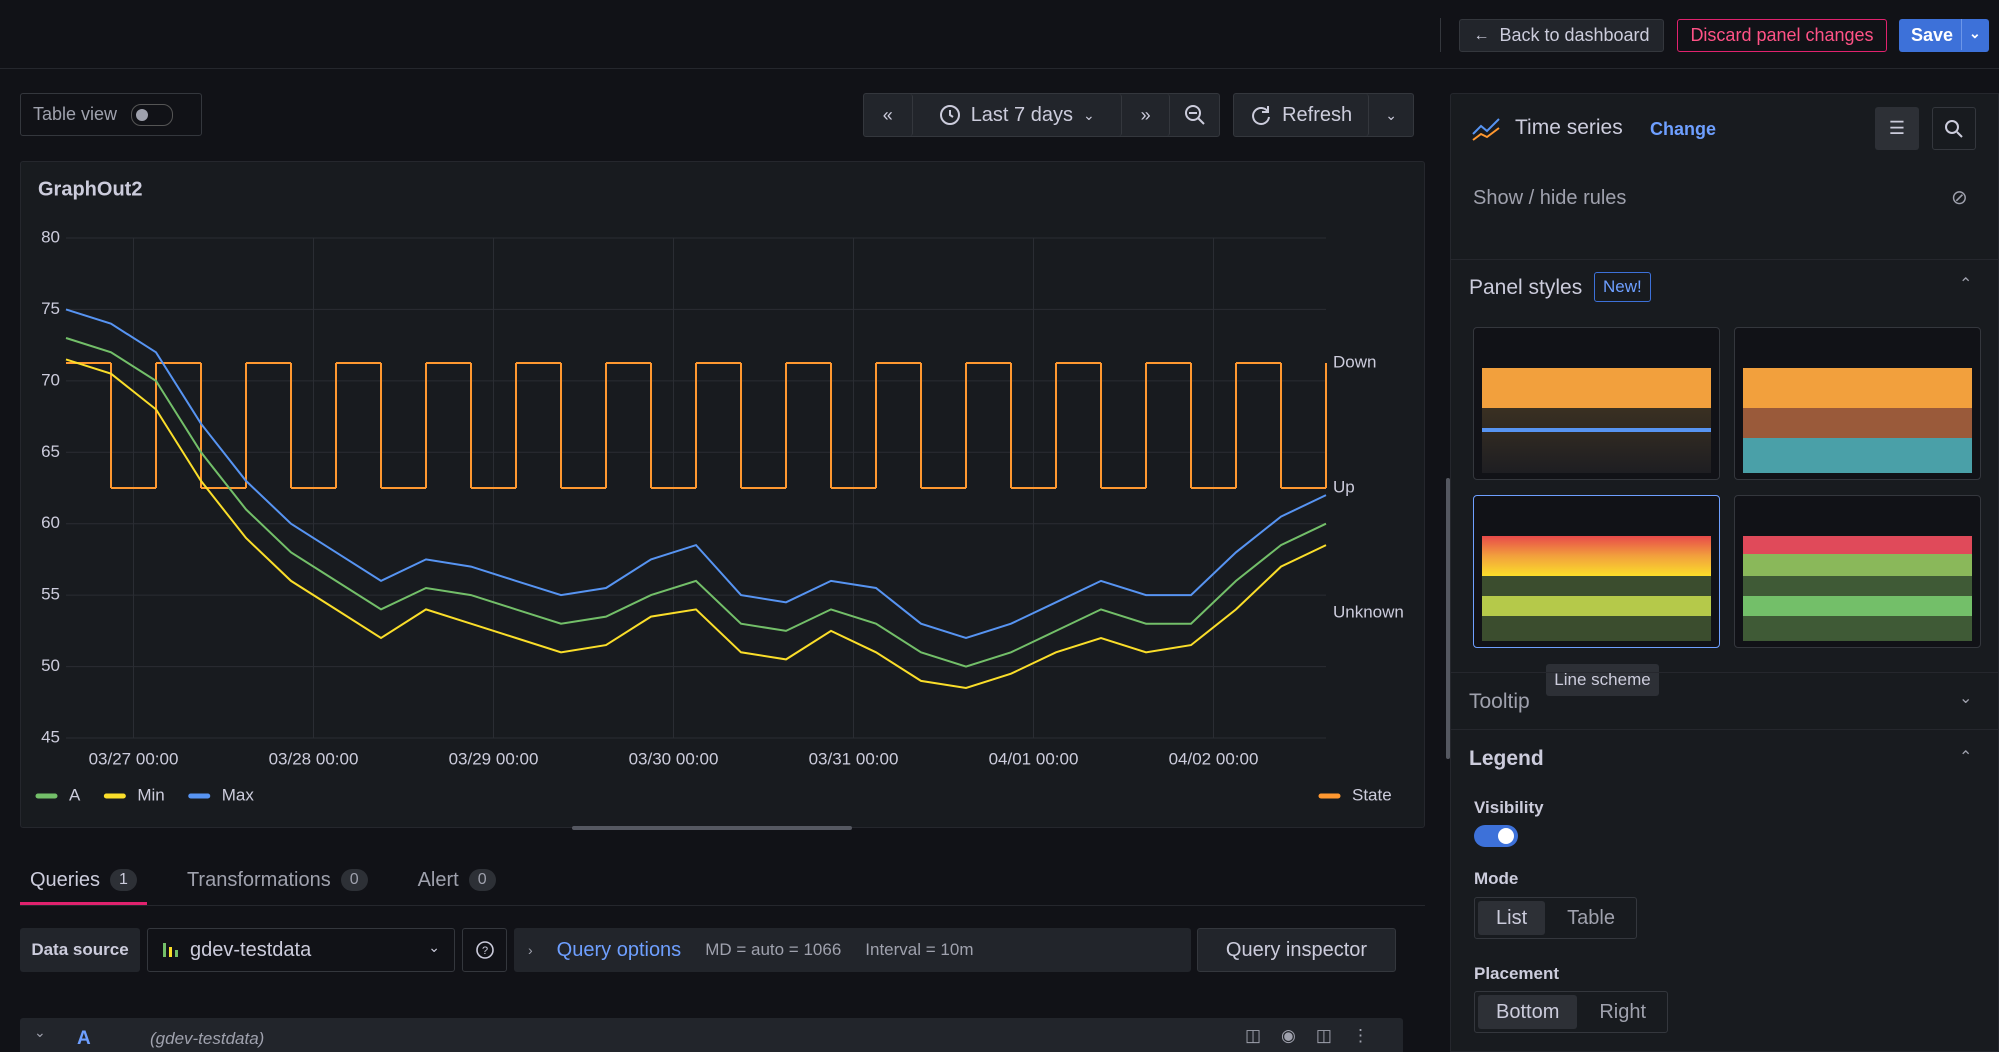 The image size is (1999, 1052). What do you see at coordinates (1932, 35) in the screenshot?
I see `save-label: Save` at bounding box center [1932, 35].